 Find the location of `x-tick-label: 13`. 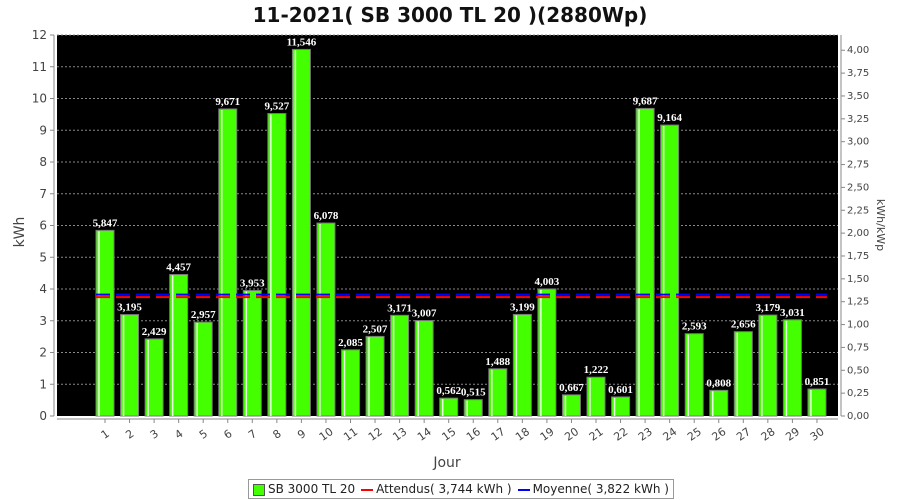

x-tick-label: 13 is located at coordinates (399, 434).